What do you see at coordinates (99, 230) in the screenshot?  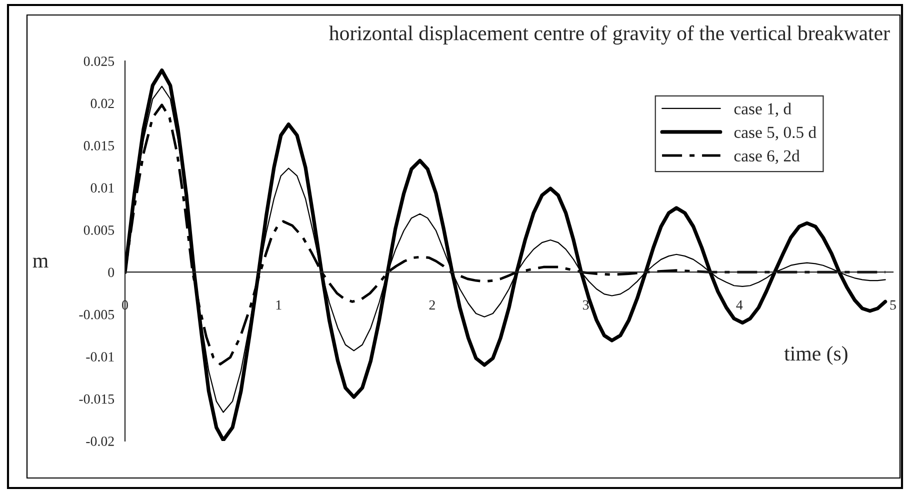 I see `y-tick-label: 0.005` at bounding box center [99, 230].